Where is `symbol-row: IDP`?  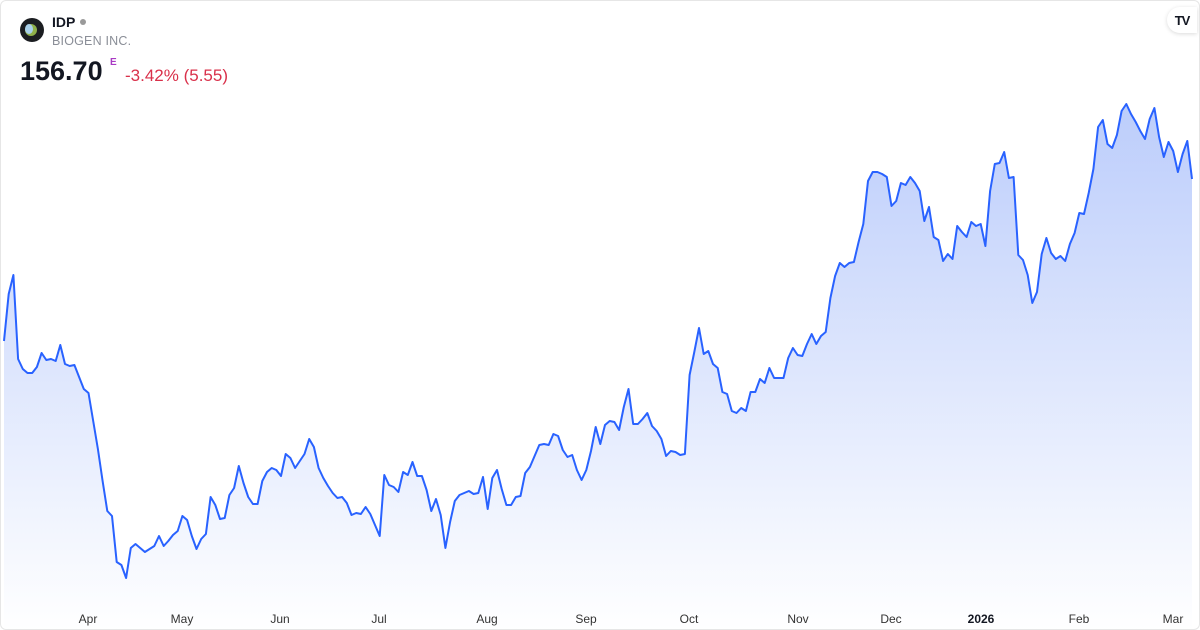 symbol-row: IDP is located at coordinates (69, 22).